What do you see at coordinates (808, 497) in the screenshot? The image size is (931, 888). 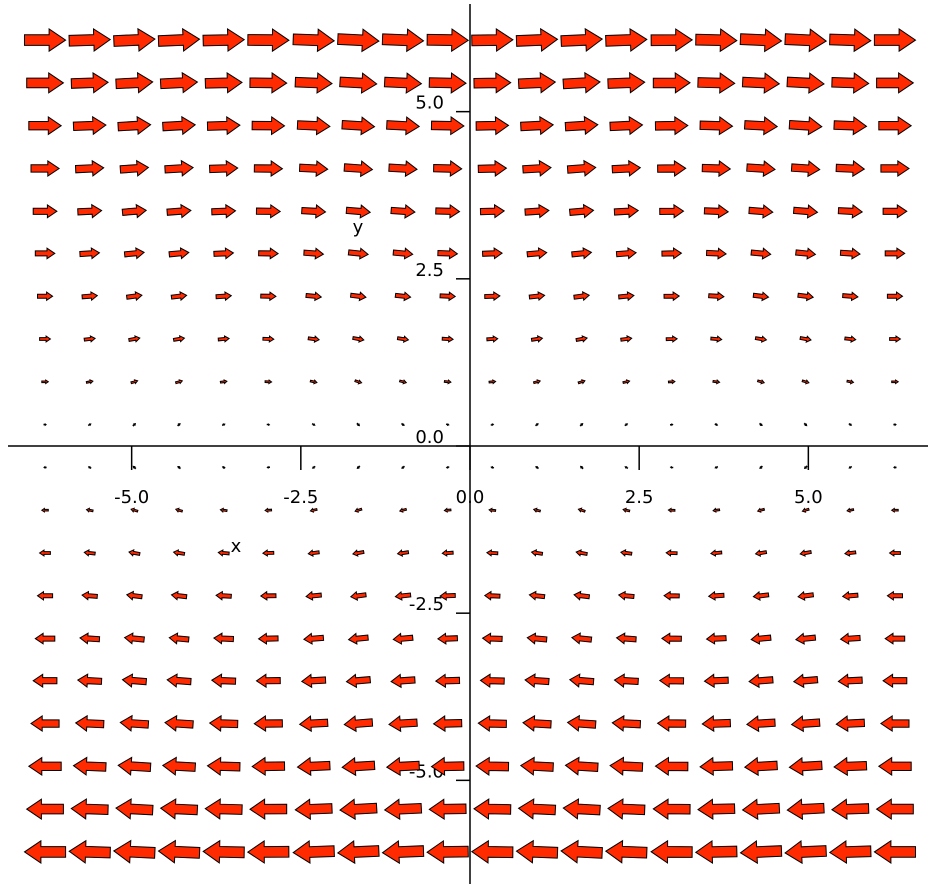 I see `x-tick-label: 5.0` at bounding box center [808, 497].